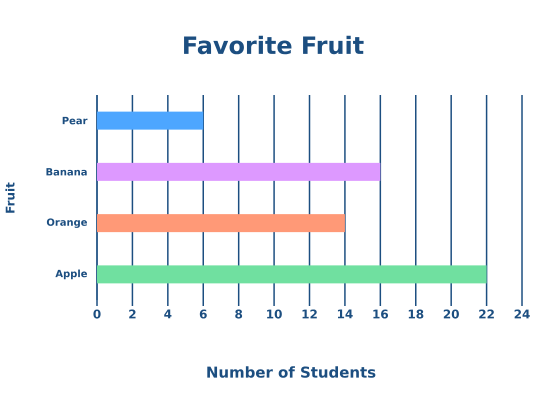  What do you see at coordinates (451, 314) in the screenshot?
I see `x-tick-label: 20` at bounding box center [451, 314].